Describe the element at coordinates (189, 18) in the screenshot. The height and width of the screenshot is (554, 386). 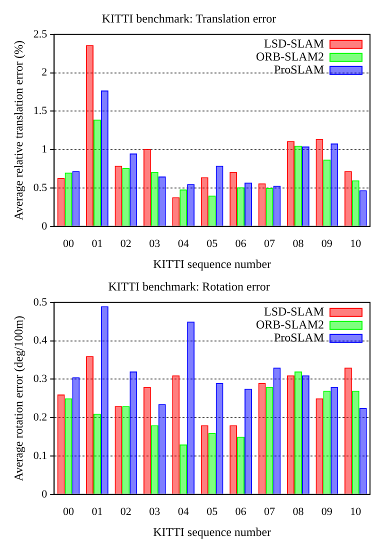
I see `chart-title: KITTI benchmark: Translation error` at that location.